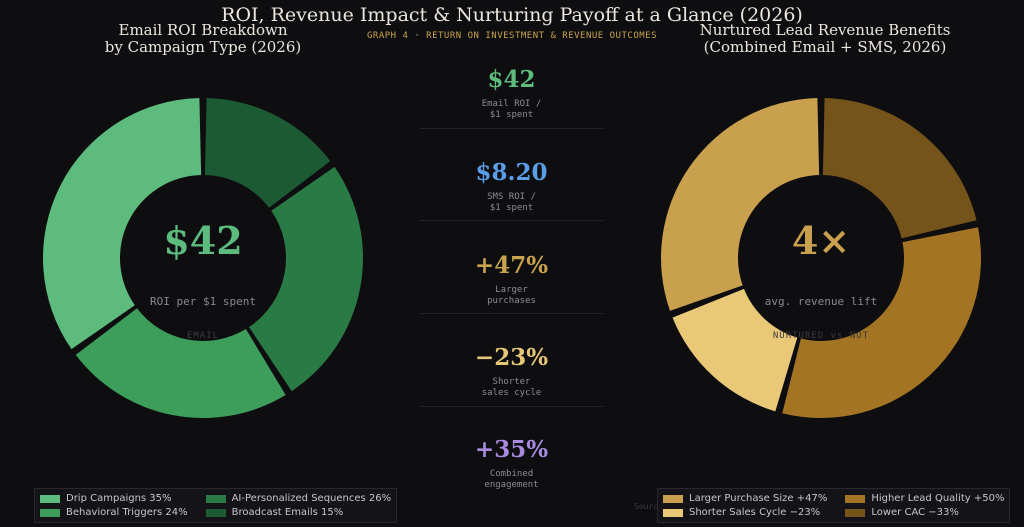  I want to click on donut-slice-lower-cac, so click(899, 168).